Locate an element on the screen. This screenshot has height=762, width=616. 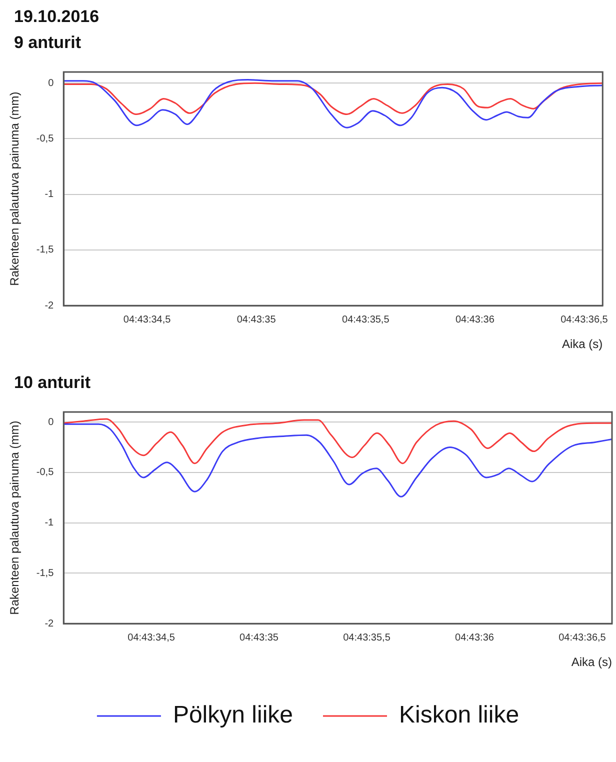
chart-subtitle: 9 anturit is located at coordinates (48, 43).